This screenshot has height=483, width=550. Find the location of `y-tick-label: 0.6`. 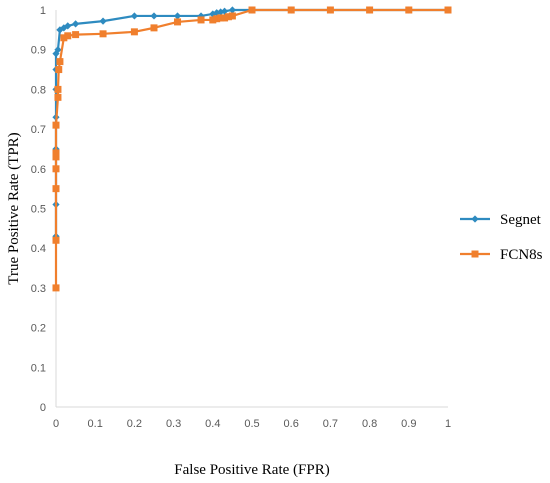

y-tick-label: 0.6 is located at coordinates (38, 170).